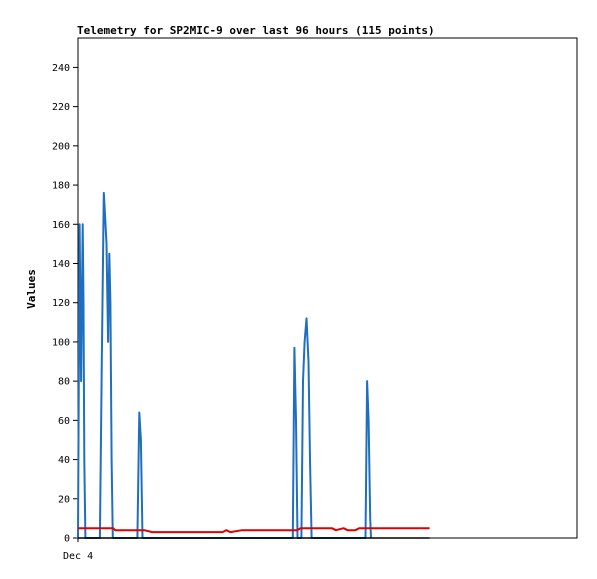  Describe the element at coordinates (61, 146) in the screenshot. I see `y-tick-label: 200` at that location.